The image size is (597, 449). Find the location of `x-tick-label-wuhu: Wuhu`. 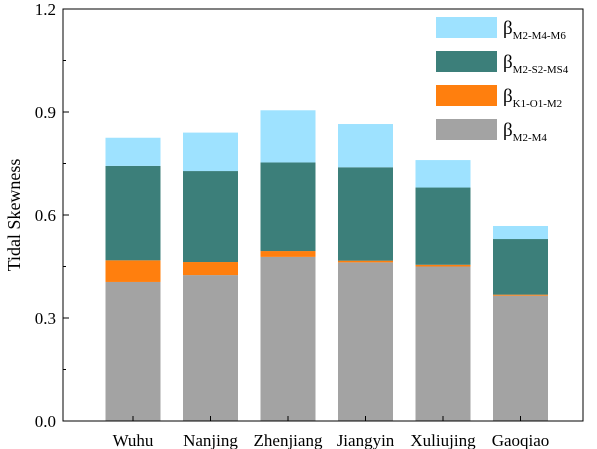

x-tick-label-wuhu: Wuhu is located at coordinates (133, 440).